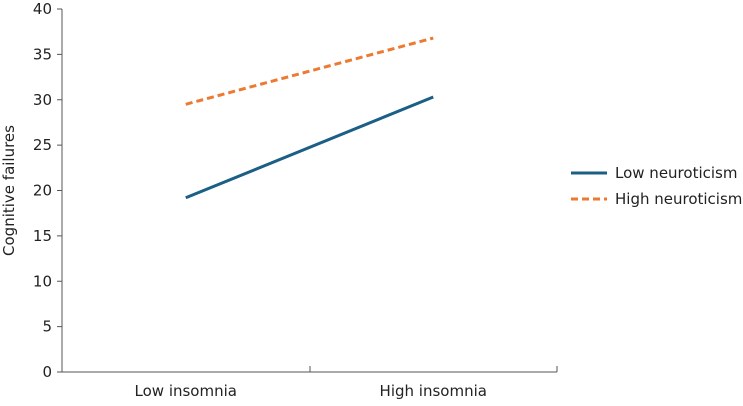 Image resolution: width=743 pixels, height=406 pixels. I want to click on y-tick-label: 5, so click(47, 327).